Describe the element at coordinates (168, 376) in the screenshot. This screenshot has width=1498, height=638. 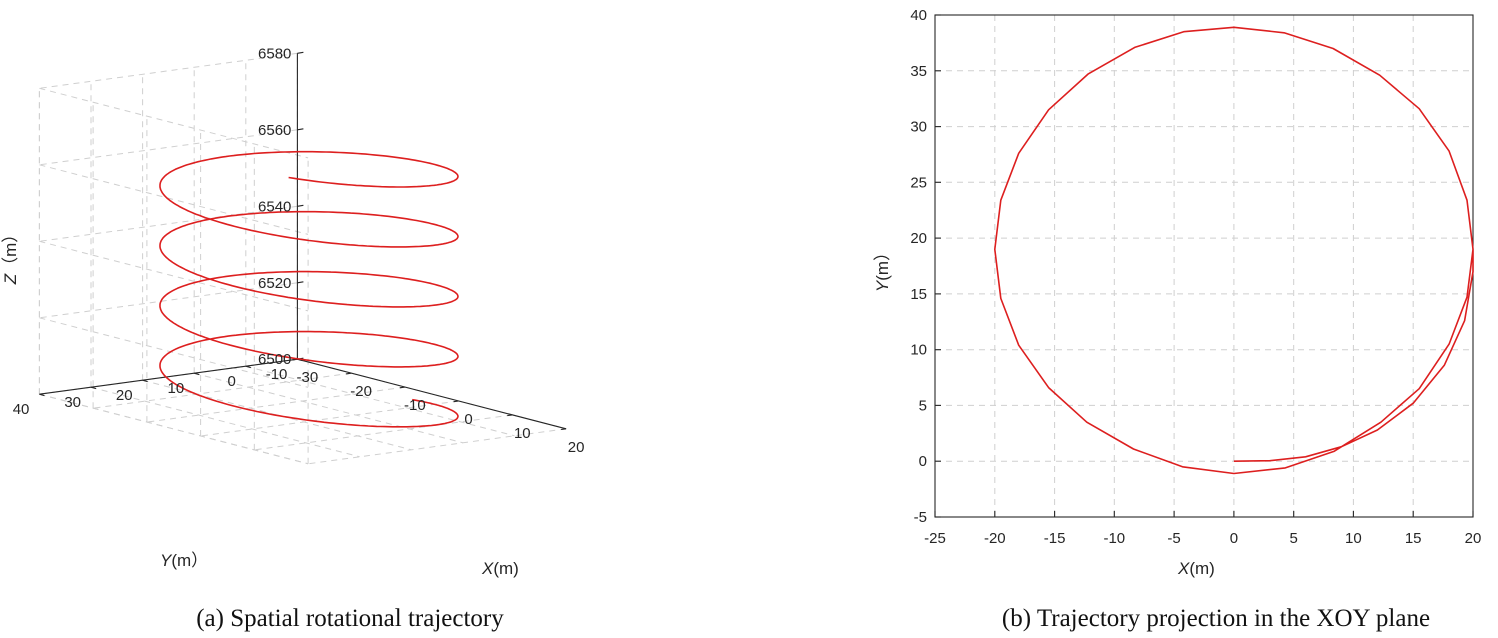
I see `y-axis-line` at that location.